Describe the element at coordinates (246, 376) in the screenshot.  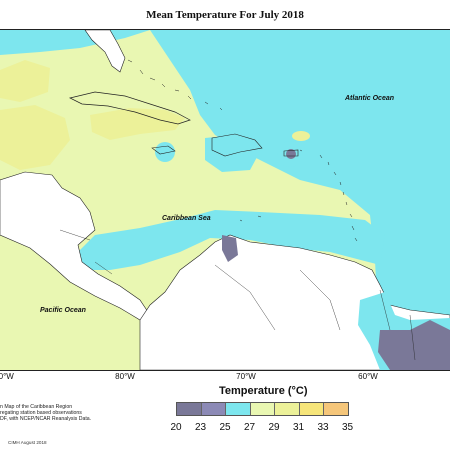
I see `longitude-label-70w: 70°W` at that location.